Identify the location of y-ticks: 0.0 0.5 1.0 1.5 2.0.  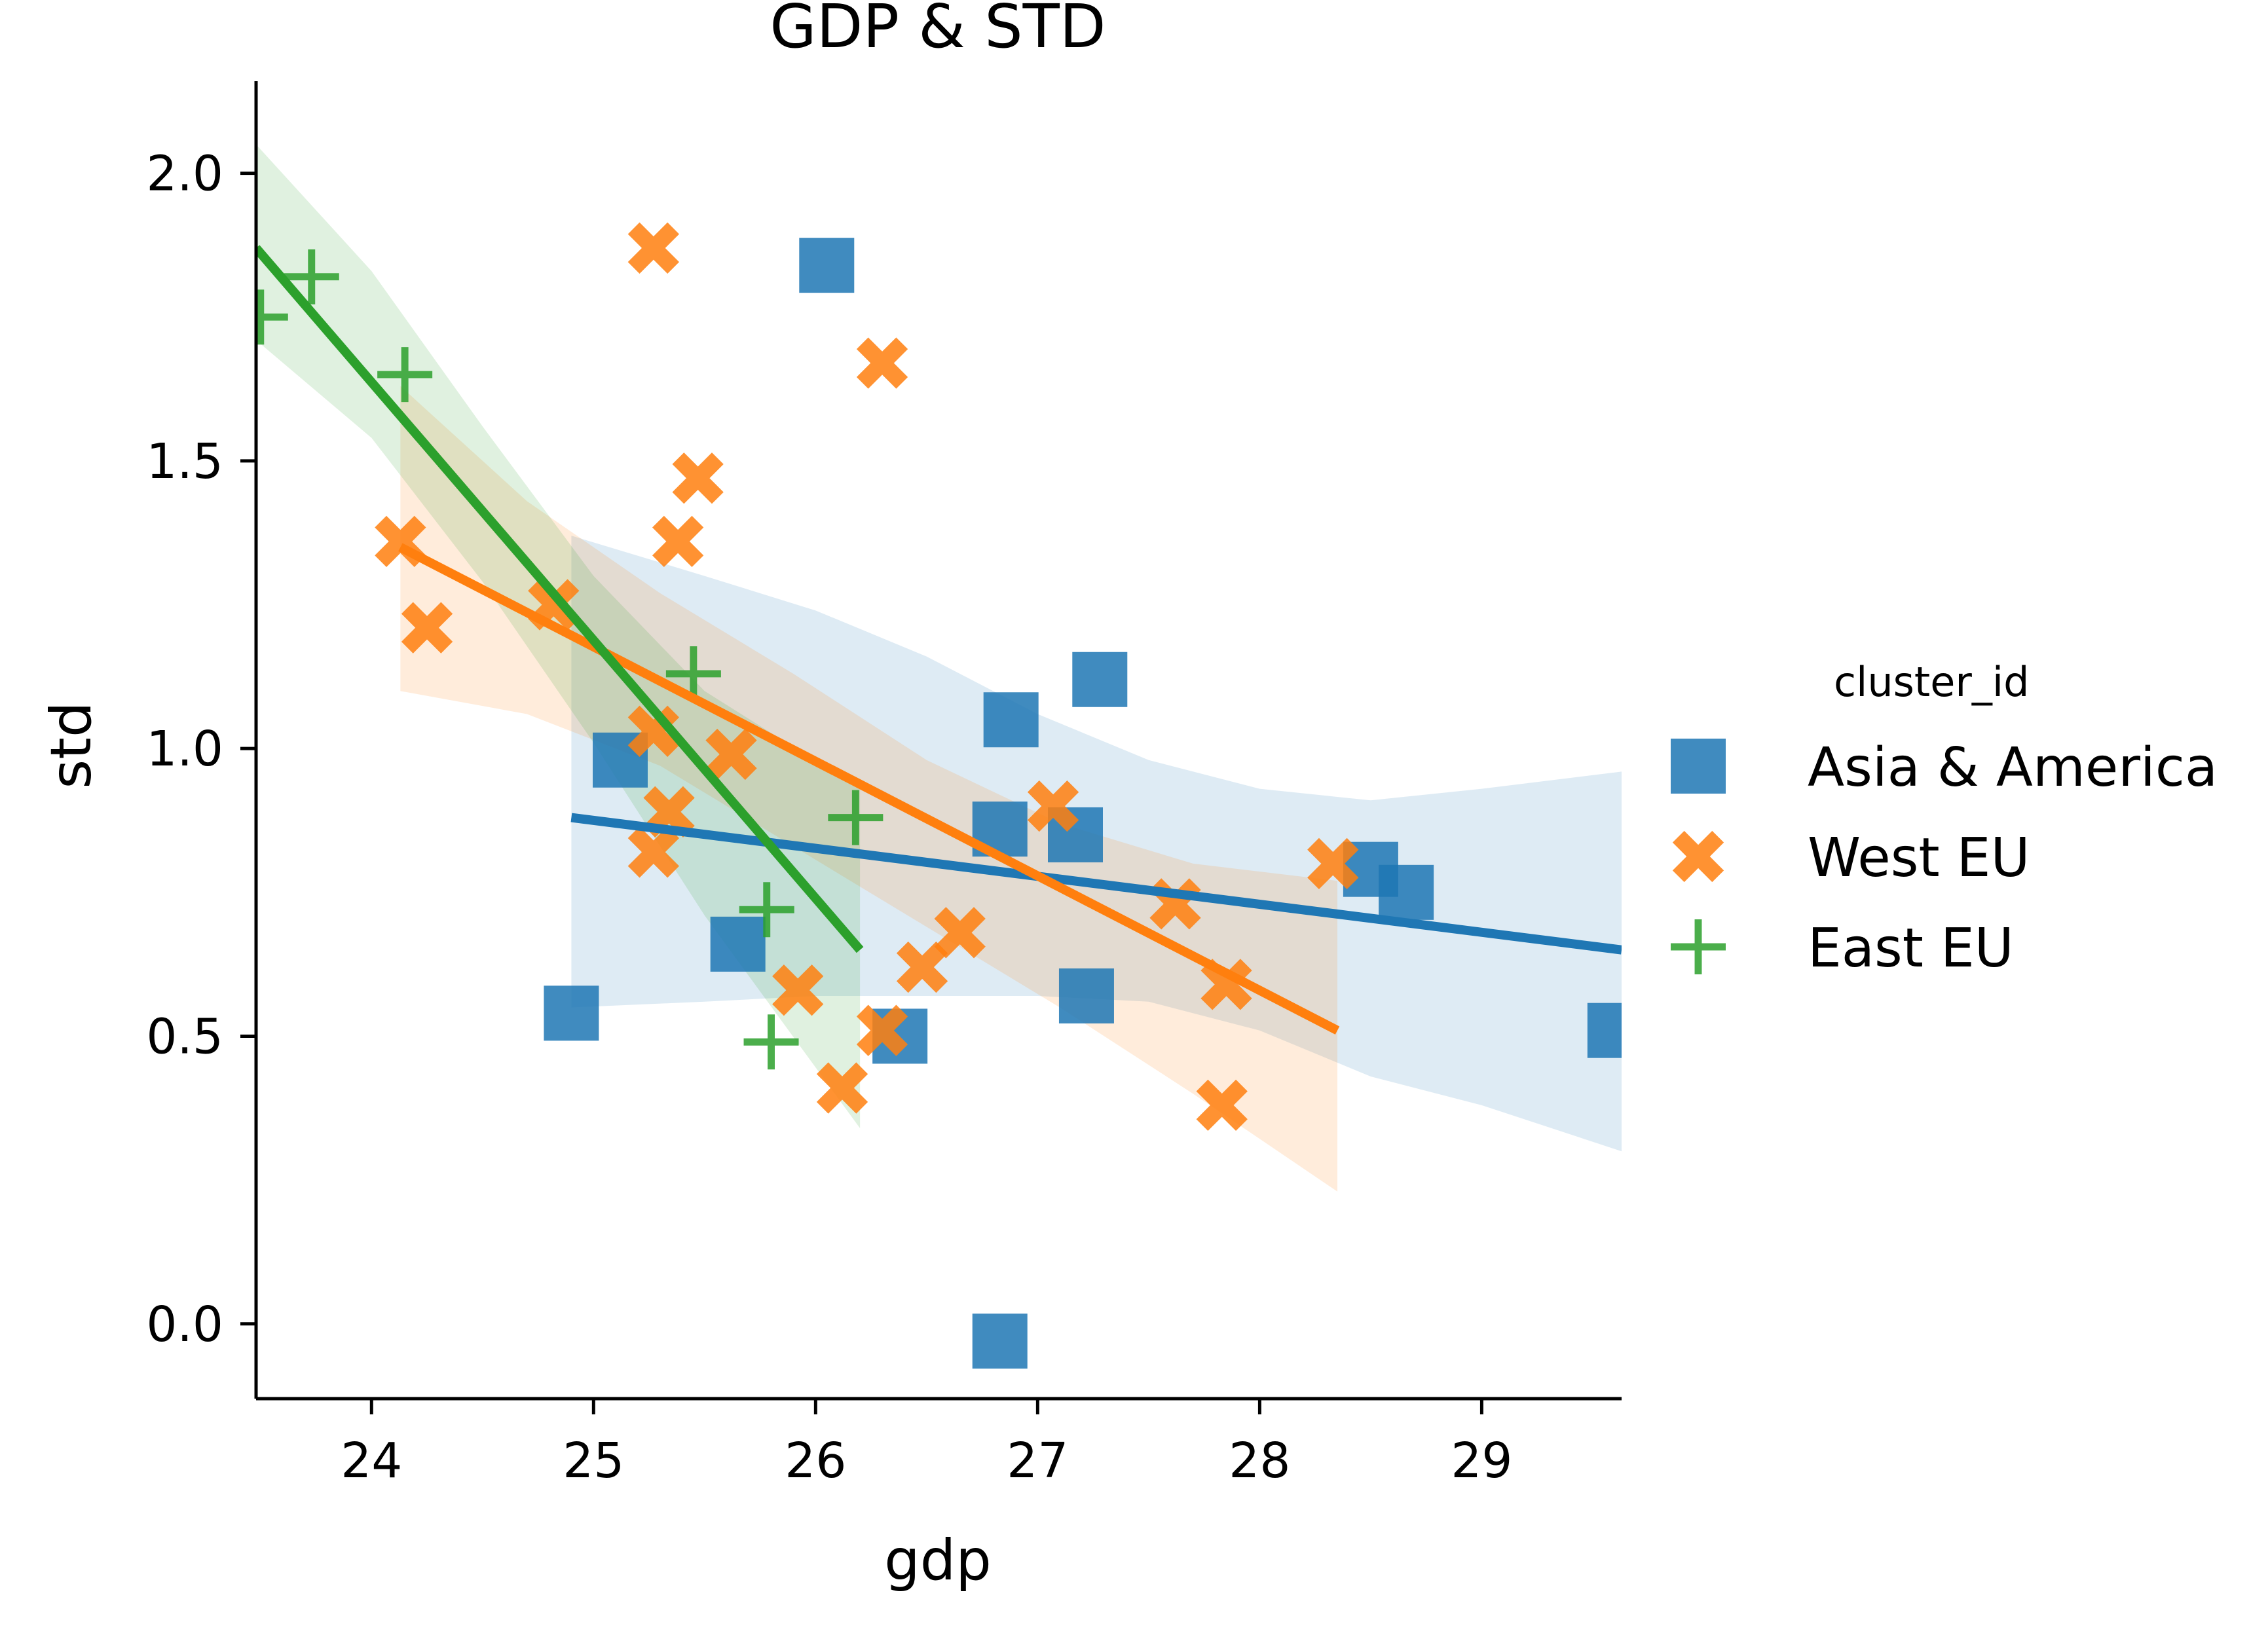
(201, 749).